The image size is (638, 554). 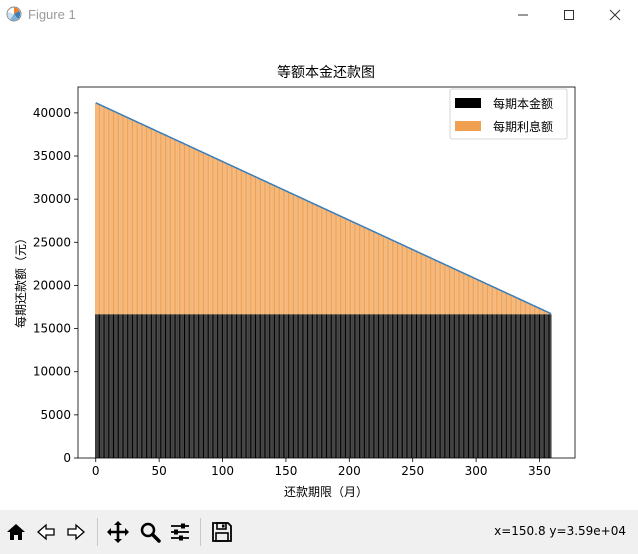 I want to click on zoom-button, so click(x=150, y=532).